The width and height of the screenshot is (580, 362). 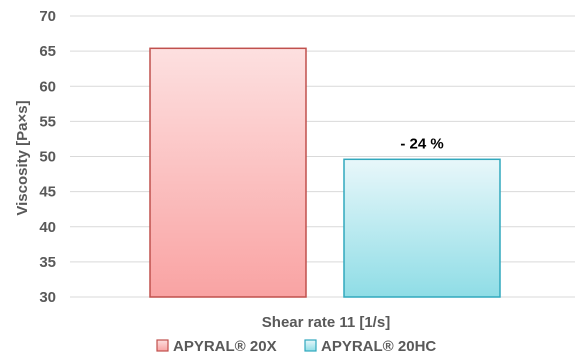 I want to click on y-axis-label: Viscosity [Pa×s], so click(x=22, y=157).